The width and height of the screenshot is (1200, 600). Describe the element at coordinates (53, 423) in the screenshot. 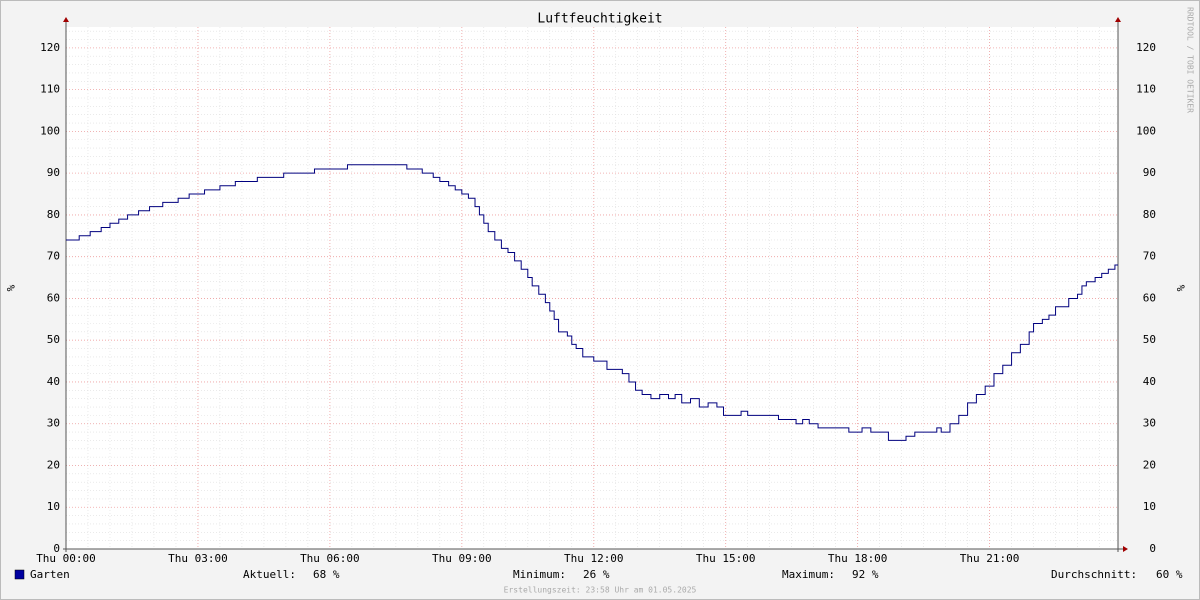

I see `y-tick-label: 30` at that location.